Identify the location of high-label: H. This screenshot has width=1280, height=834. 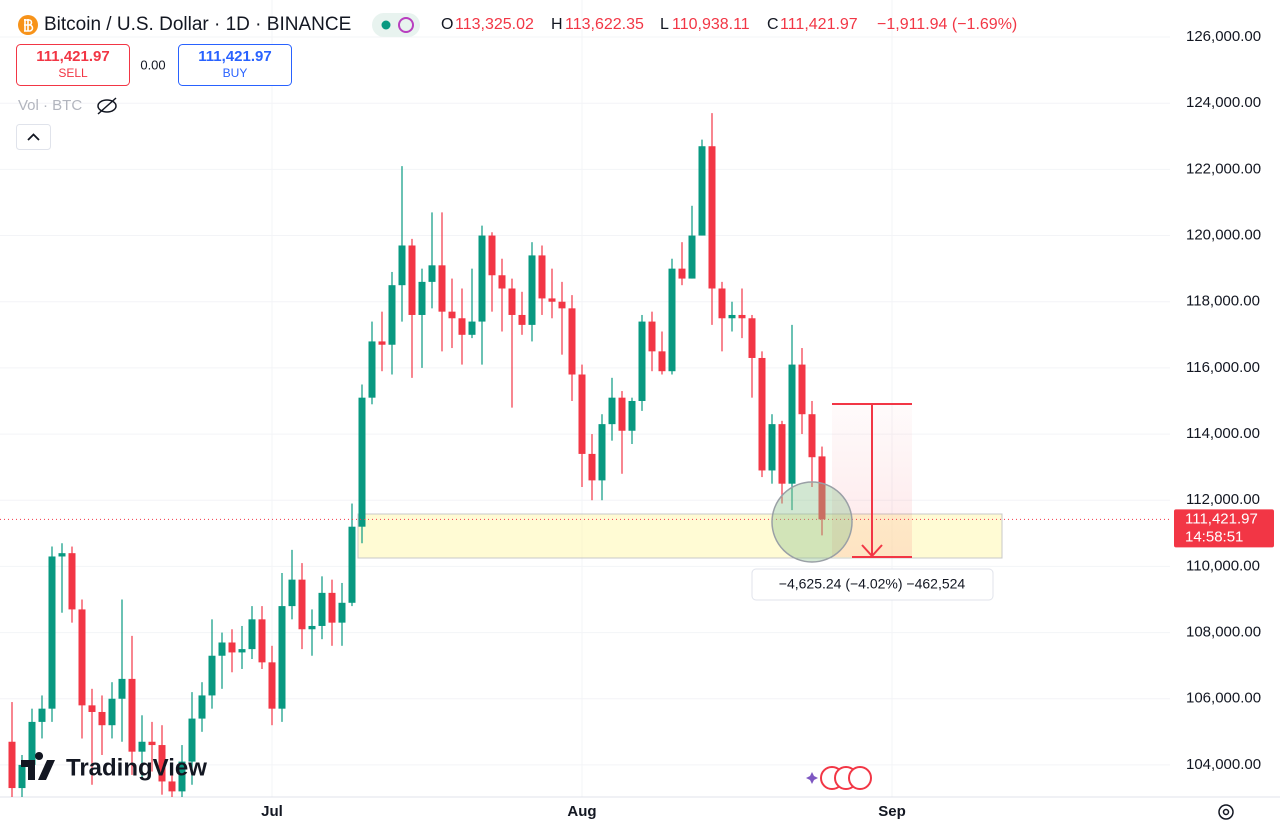
(557, 24).